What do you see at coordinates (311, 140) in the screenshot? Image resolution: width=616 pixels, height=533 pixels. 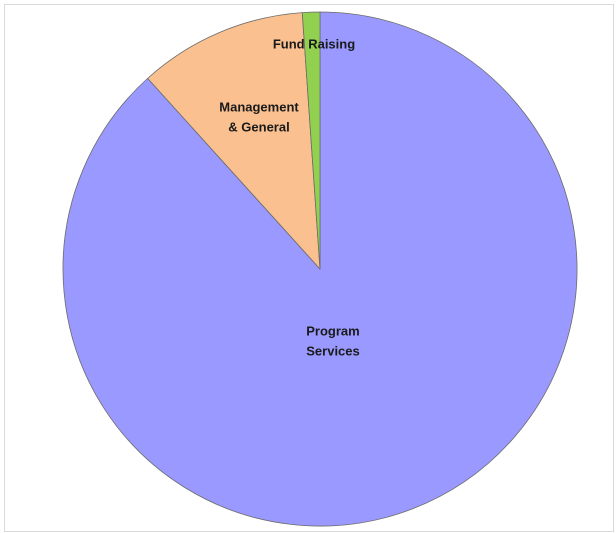 I see `pie-slice-fund-raising` at bounding box center [311, 140].